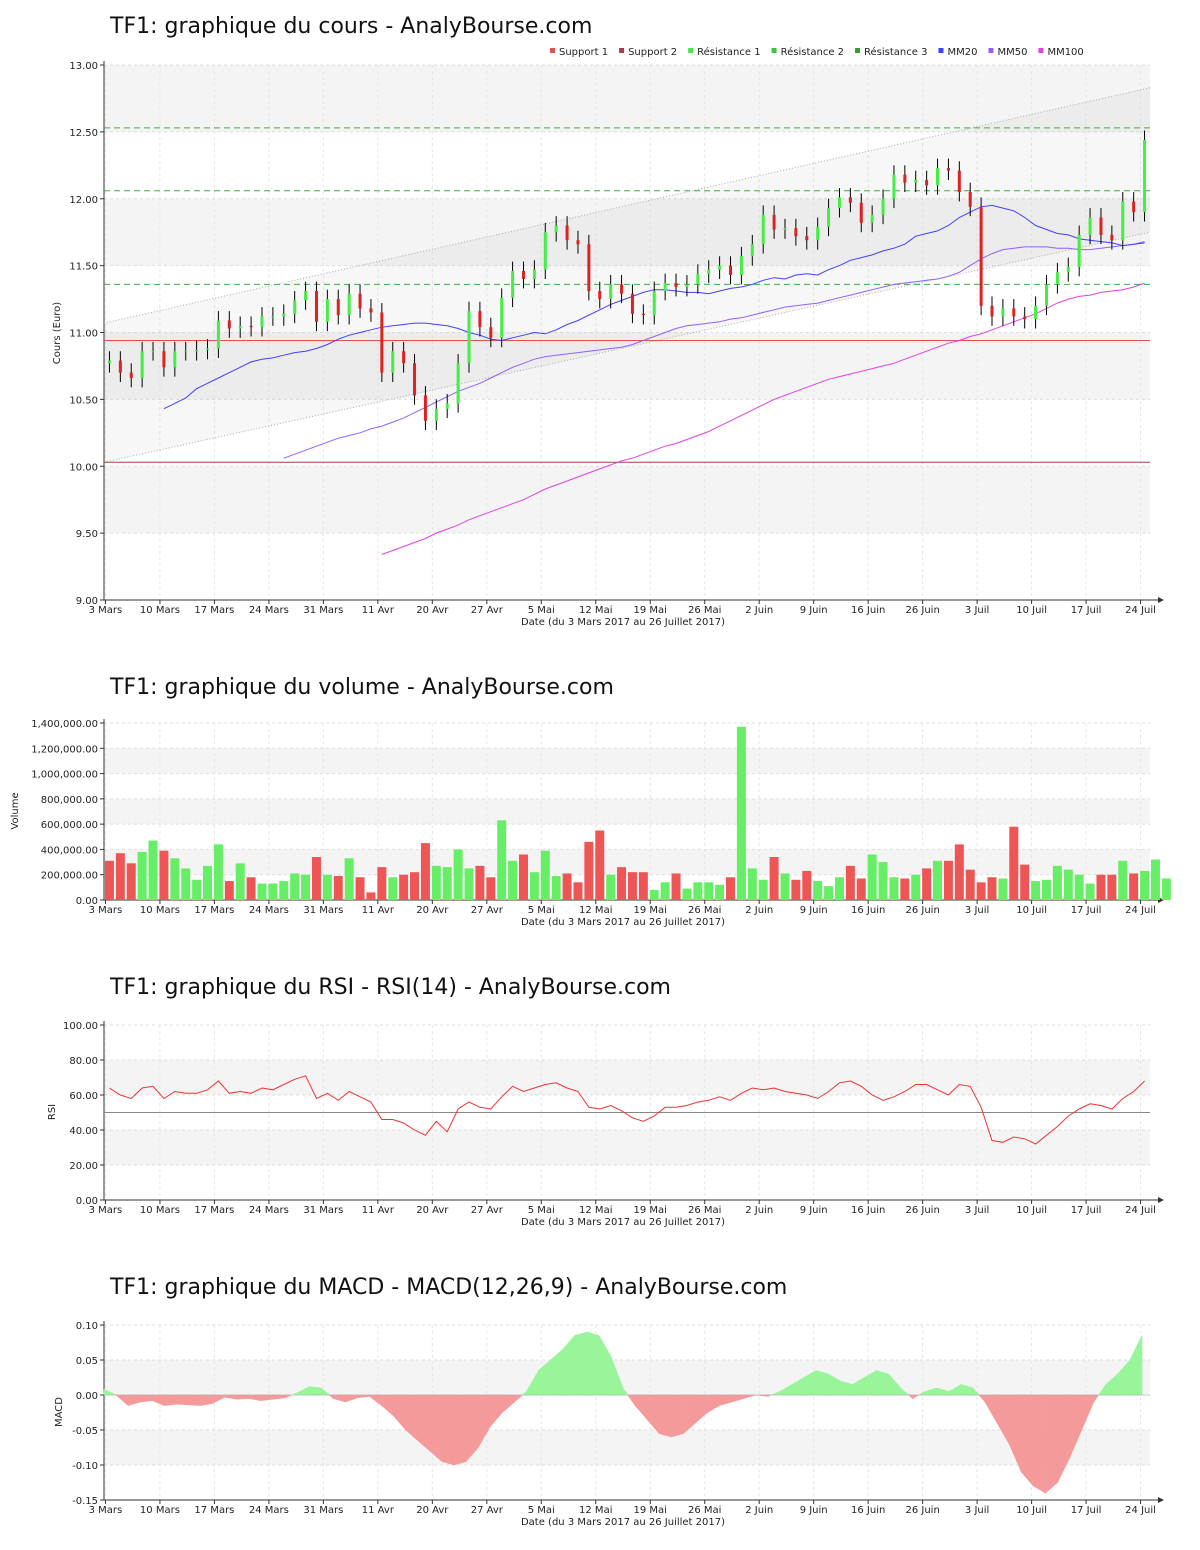  Describe the element at coordinates (323, 1510) in the screenshot. I see `x-tick-label: 31 Mars` at that location.